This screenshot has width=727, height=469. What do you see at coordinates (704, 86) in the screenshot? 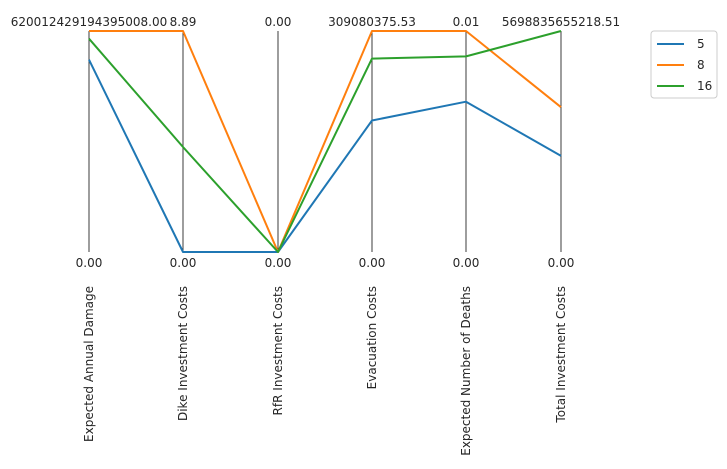
I see `legend-label: 16` at bounding box center [704, 86].